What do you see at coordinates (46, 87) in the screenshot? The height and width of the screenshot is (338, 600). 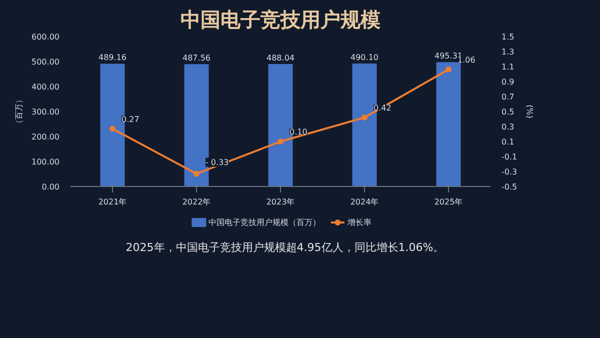 I see `y-tick-label: 400.00` at bounding box center [46, 87].